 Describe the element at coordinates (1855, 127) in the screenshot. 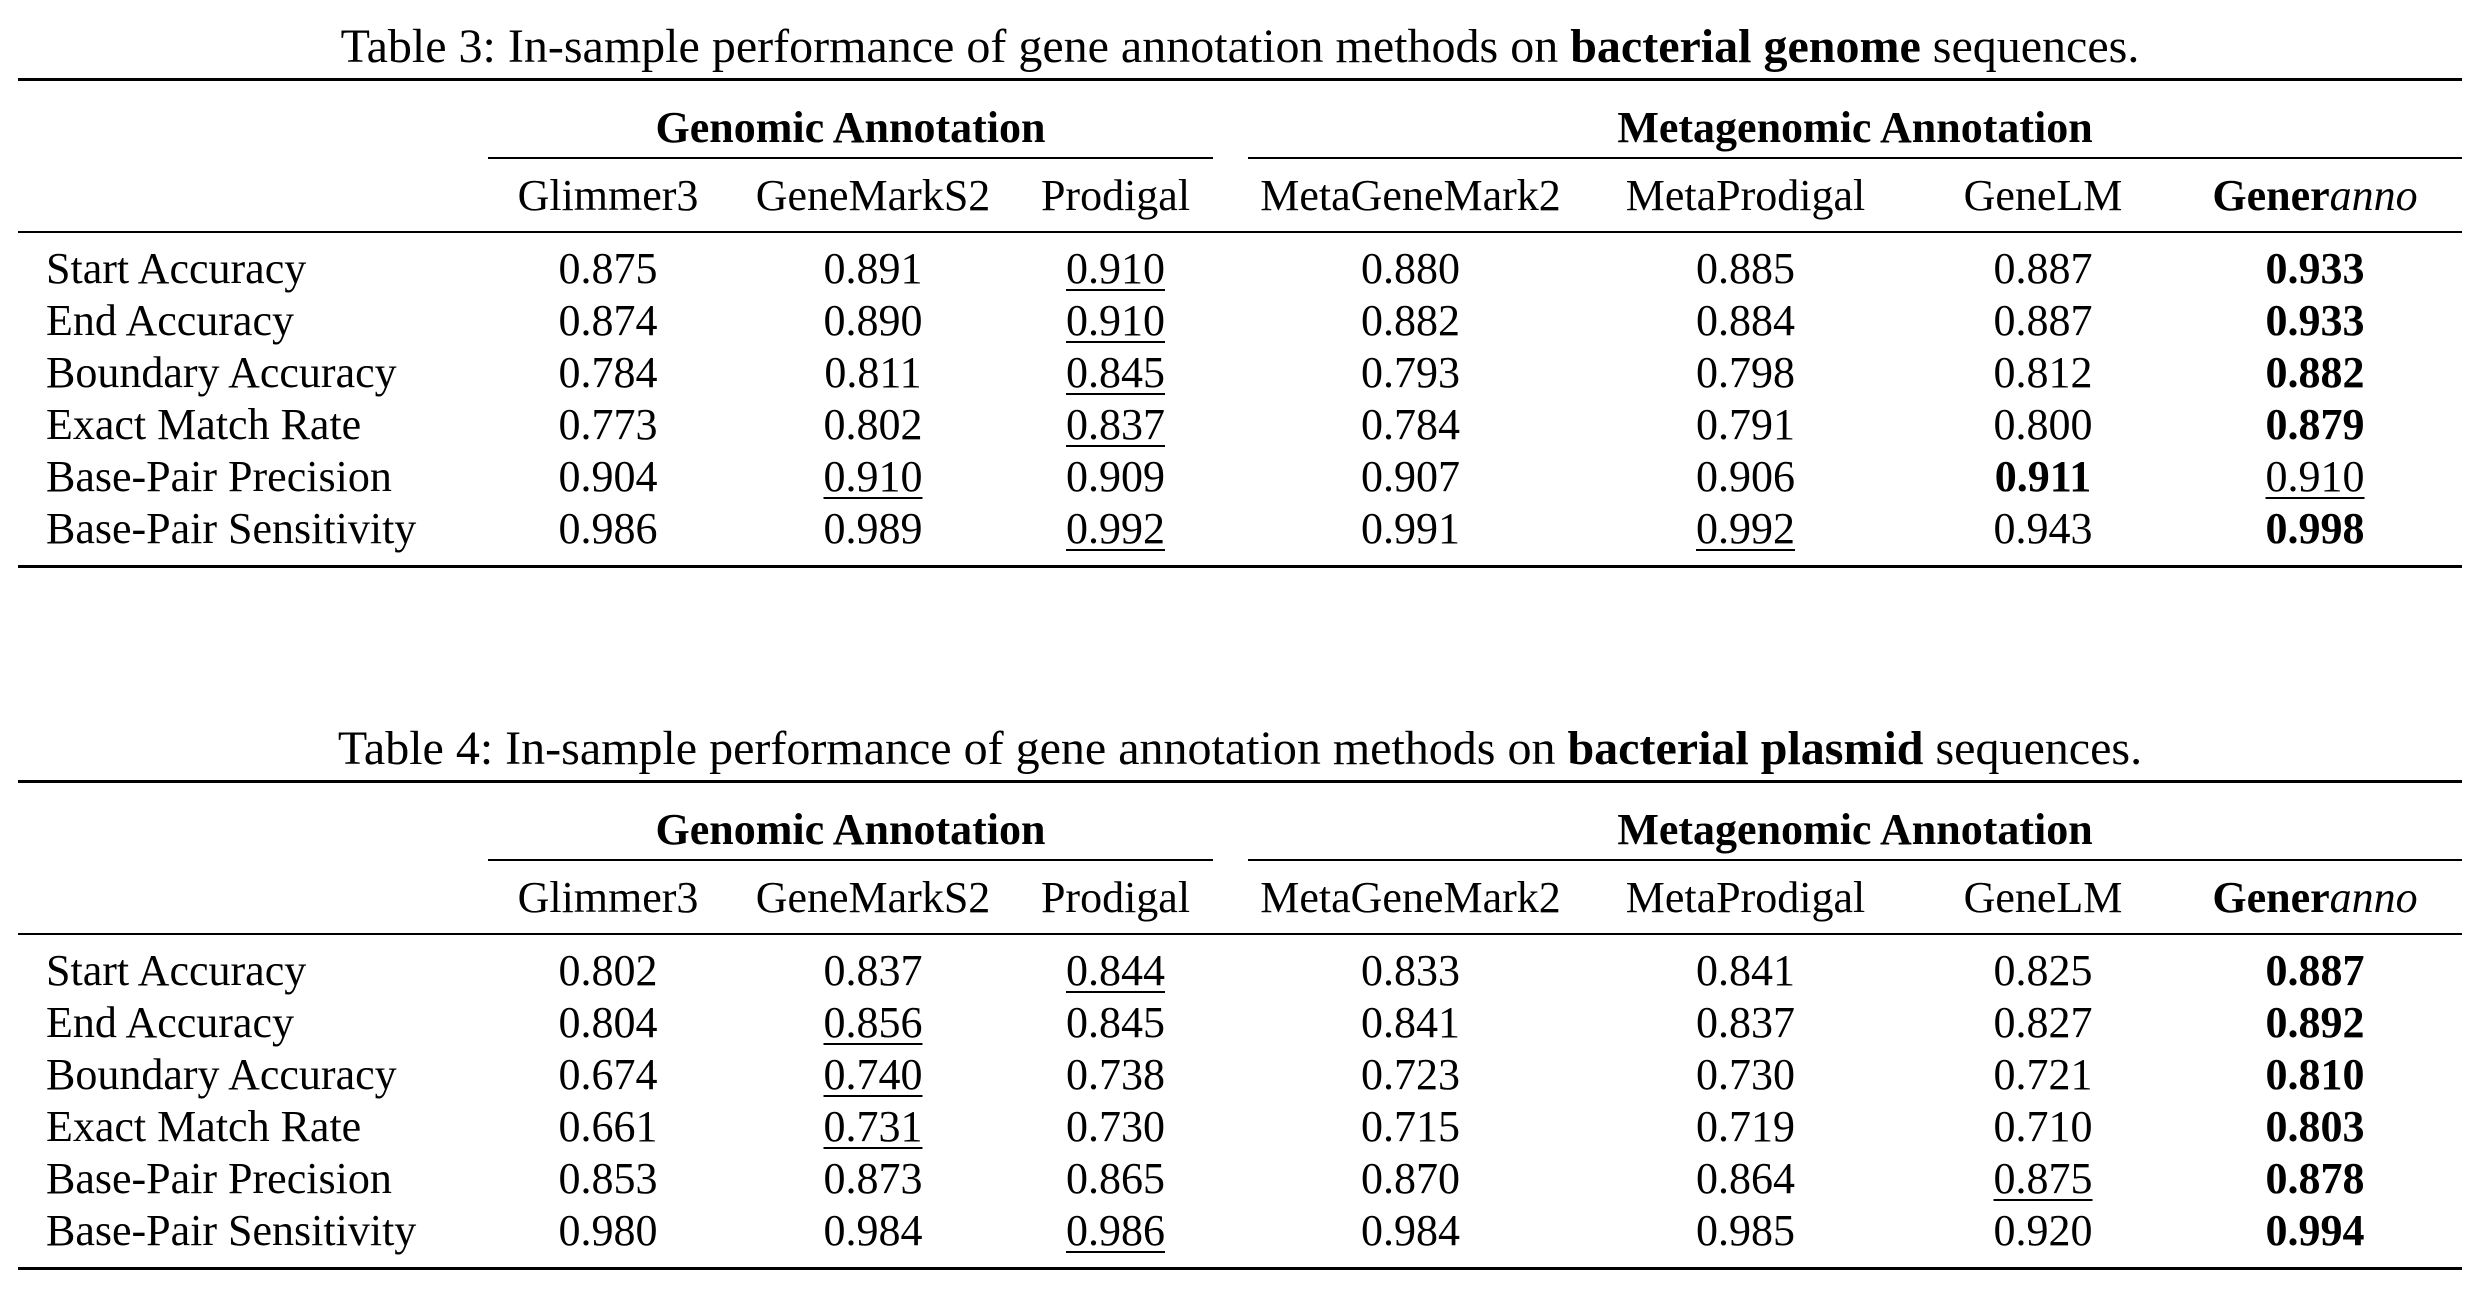

I see `group-header-metagenomic: Metagenomic Annotation` at that location.